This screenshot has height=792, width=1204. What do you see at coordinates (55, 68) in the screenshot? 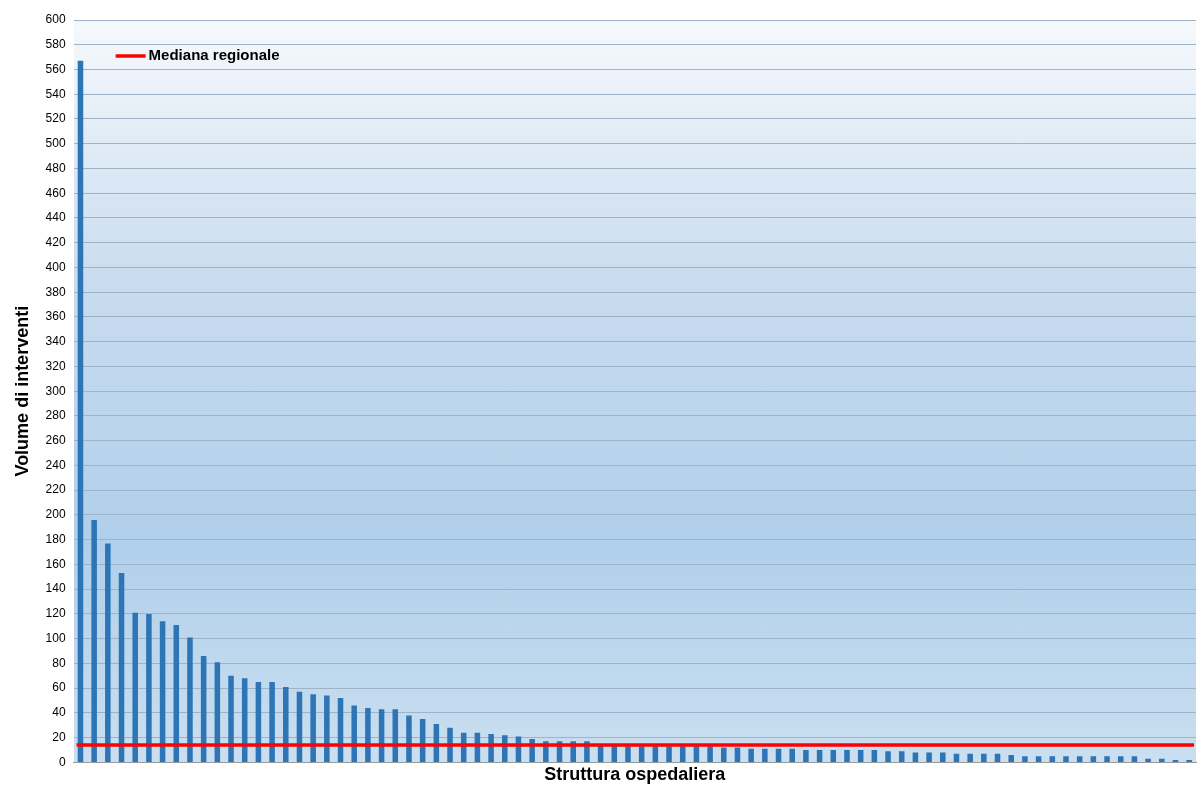
I see `y-tick-label: 560` at bounding box center [55, 68].